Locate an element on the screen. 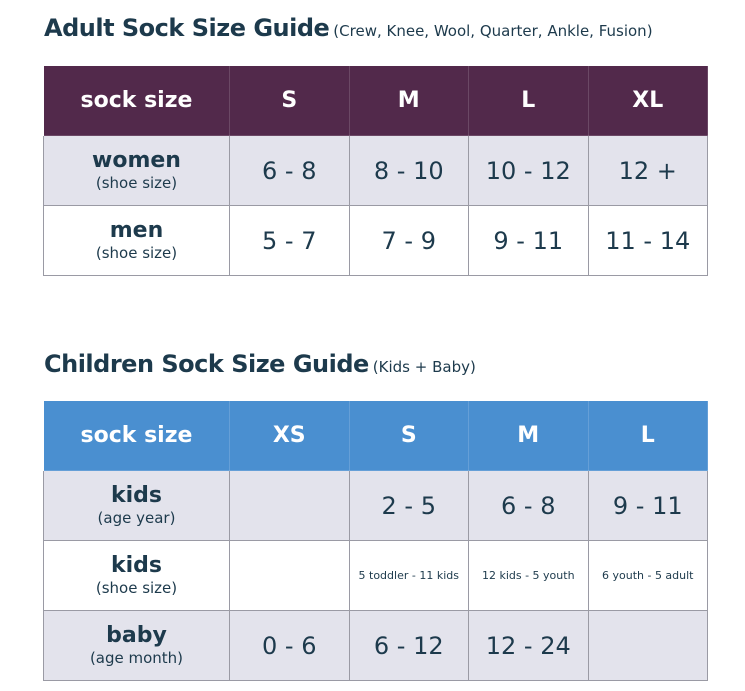 The height and width of the screenshot is (691, 745). size-cell: 12 + is located at coordinates (647, 170).